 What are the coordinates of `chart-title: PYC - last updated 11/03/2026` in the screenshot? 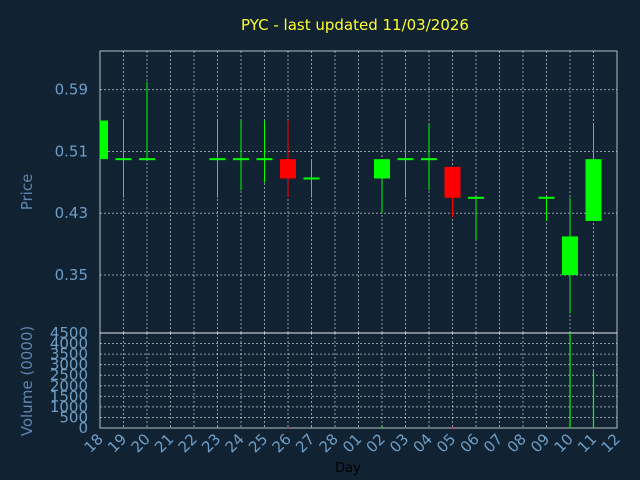 It's located at (355, 25).